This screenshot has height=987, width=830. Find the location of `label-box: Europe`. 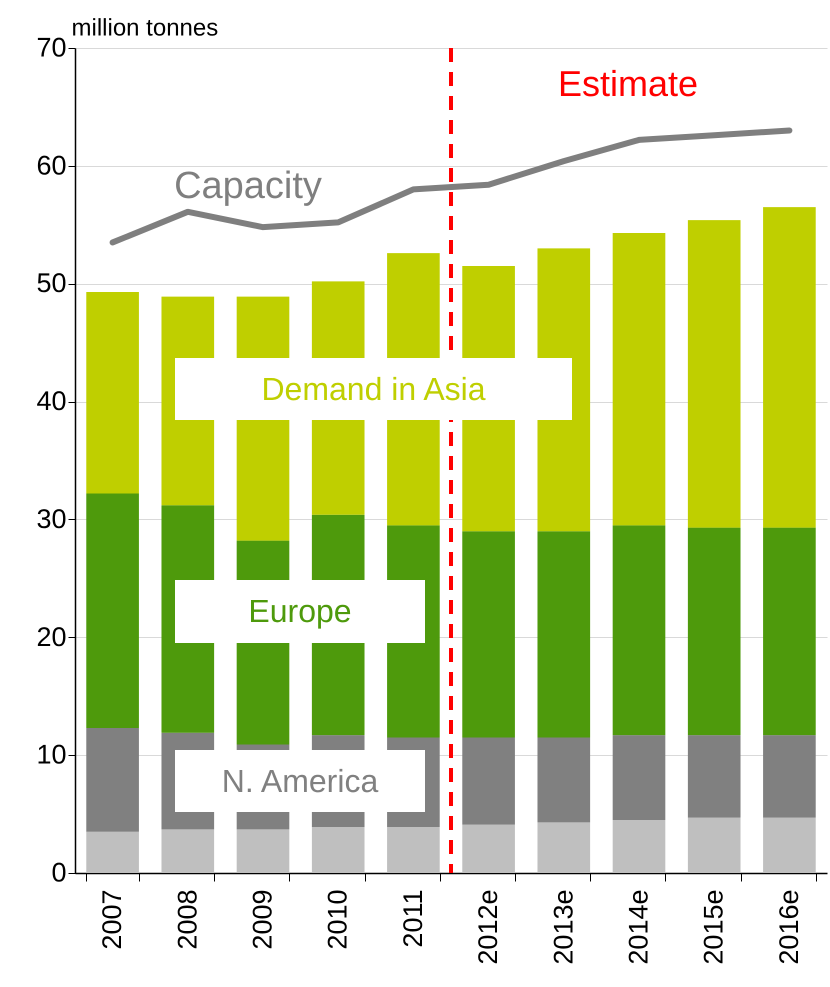

label-box: Europe is located at coordinates (300, 611).